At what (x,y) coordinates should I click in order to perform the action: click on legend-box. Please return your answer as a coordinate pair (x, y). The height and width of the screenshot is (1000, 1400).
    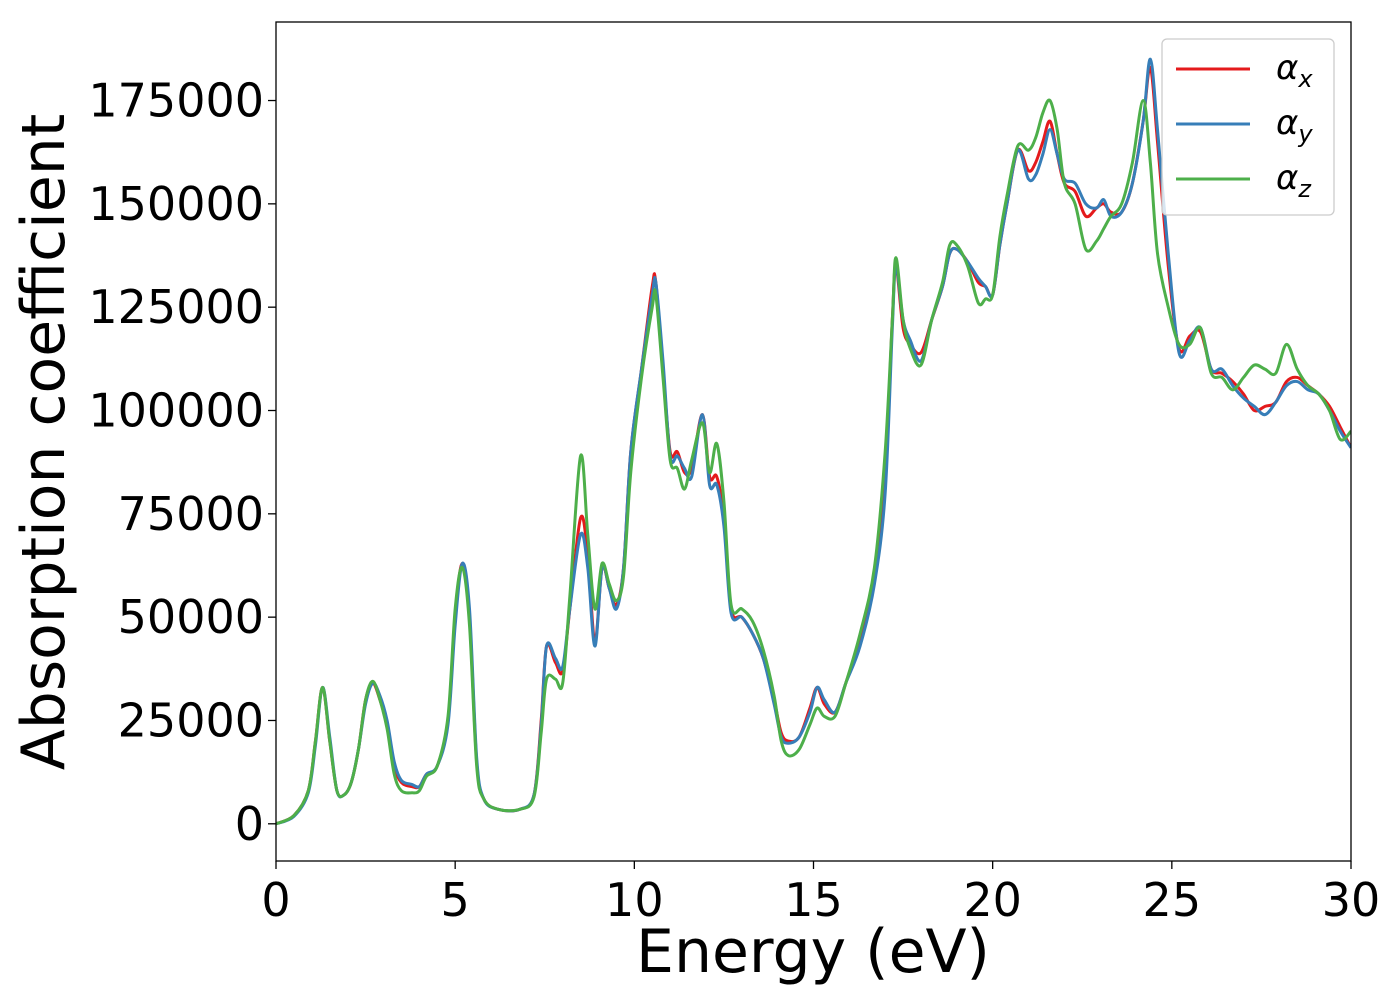
    Looking at the image, I should click on (1248, 127).